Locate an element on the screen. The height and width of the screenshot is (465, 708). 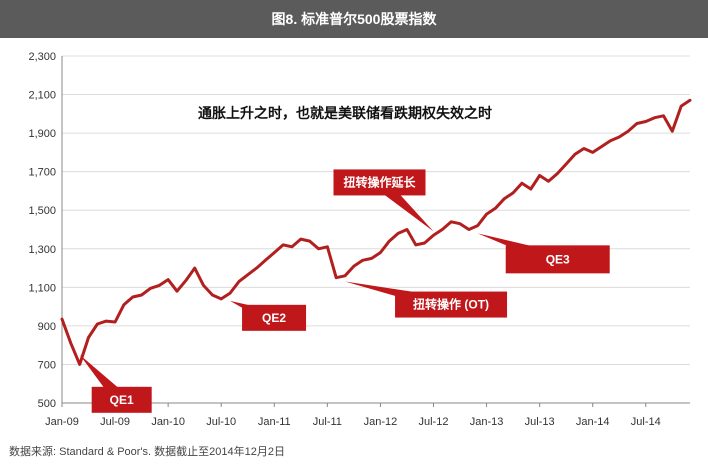
y-tick-label: 500 is located at coordinates (47, 404).